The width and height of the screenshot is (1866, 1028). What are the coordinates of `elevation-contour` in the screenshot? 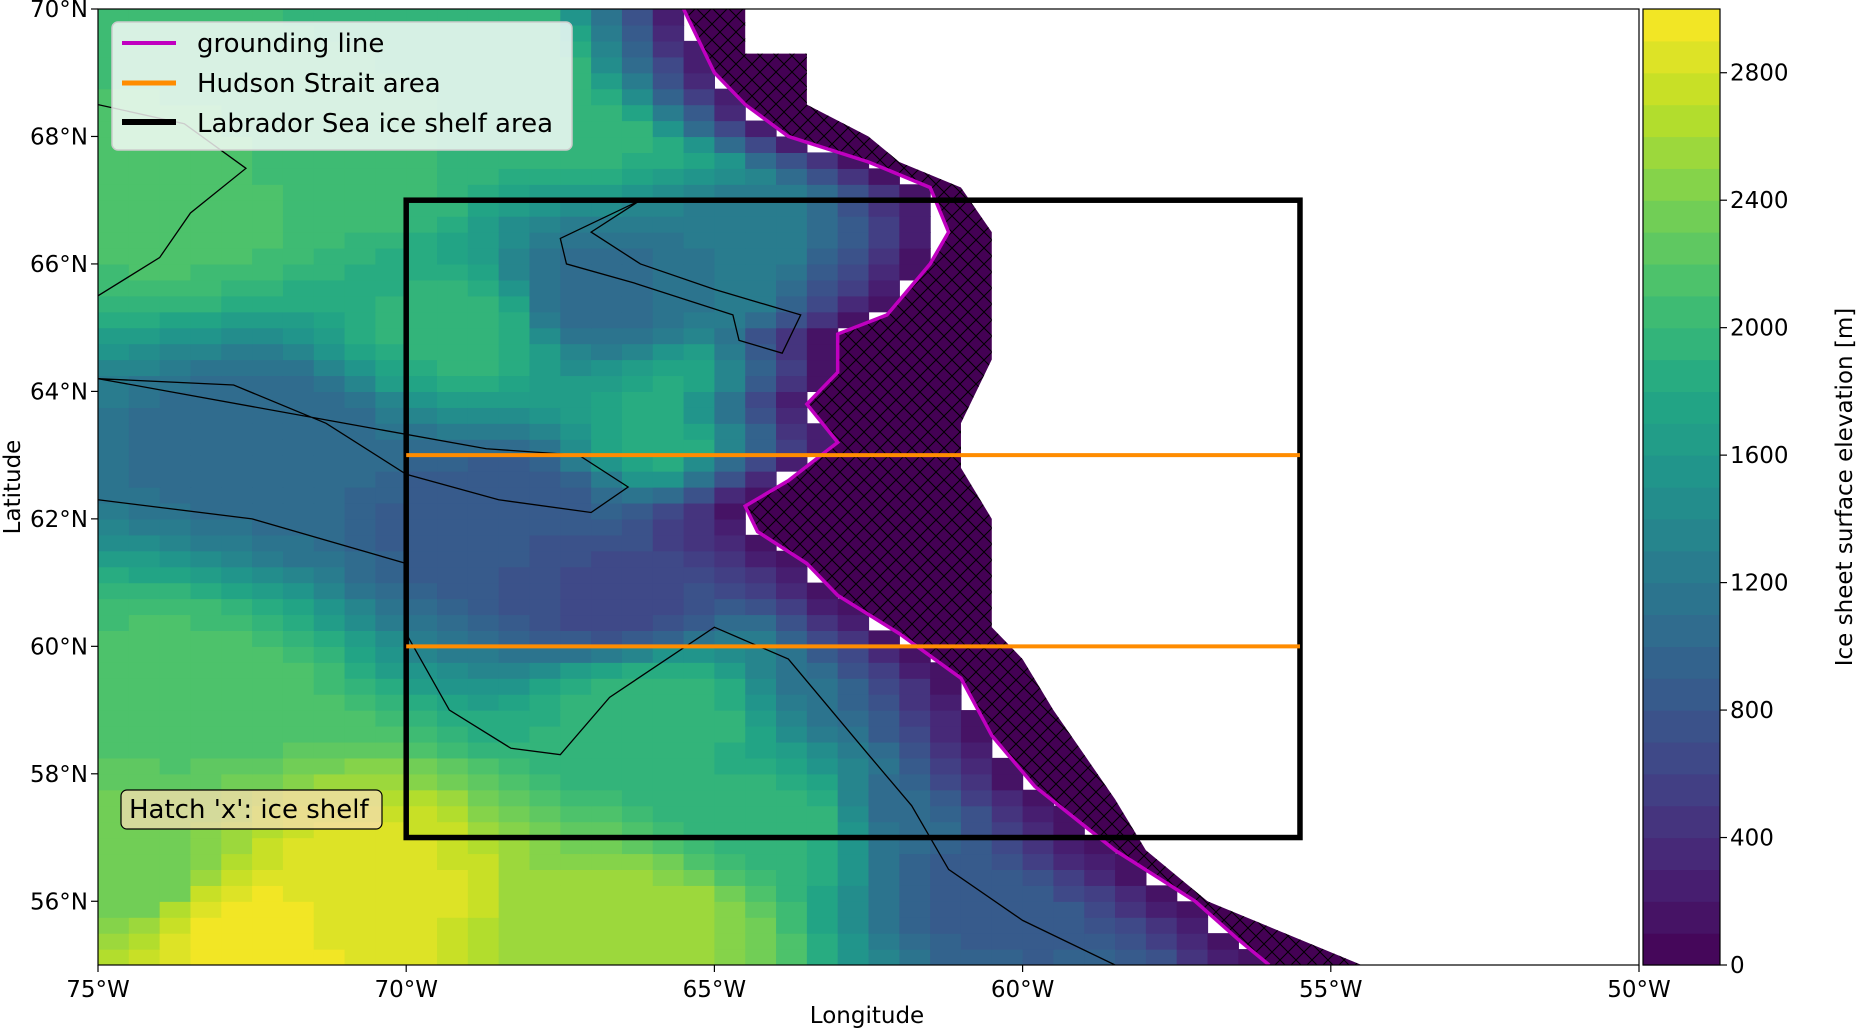 It's located at (364, 446).